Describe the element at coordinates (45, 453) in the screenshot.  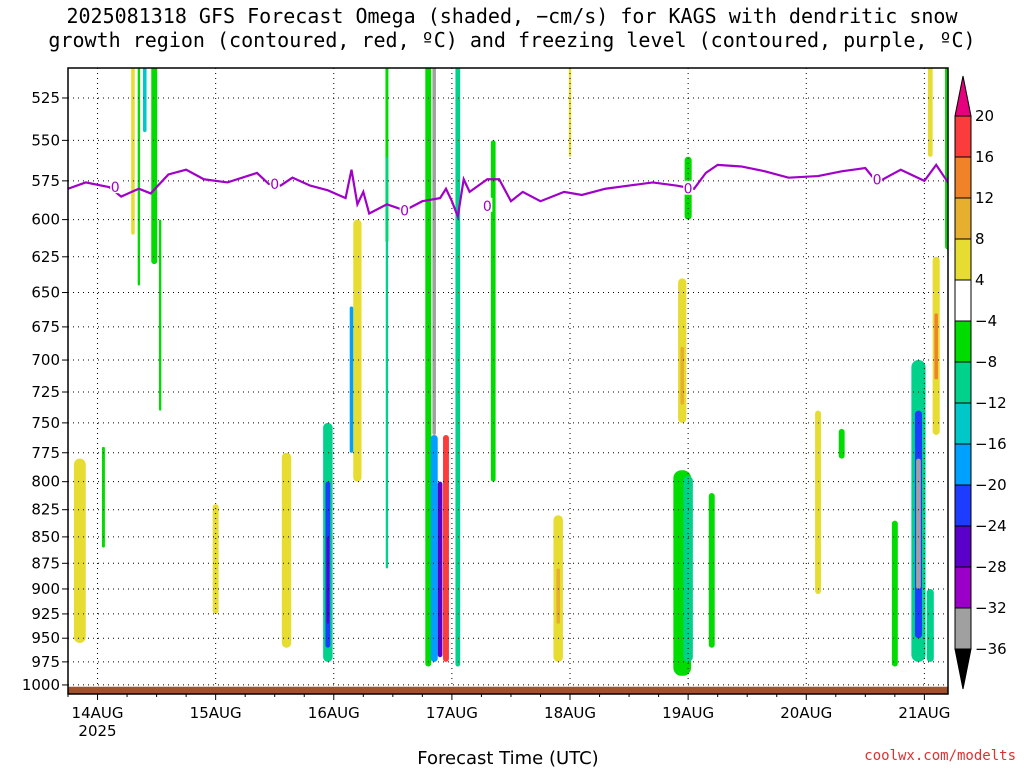
I see `y-tick-label: 775` at that location.